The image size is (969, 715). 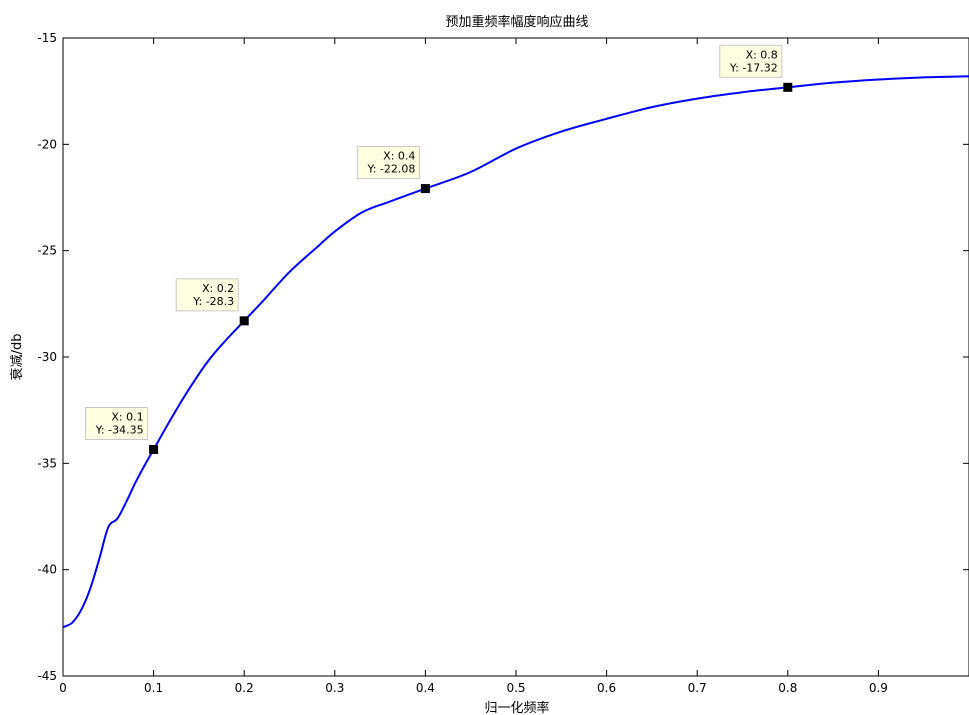 I want to click on y-tick-label: -45, so click(x=47, y=676).